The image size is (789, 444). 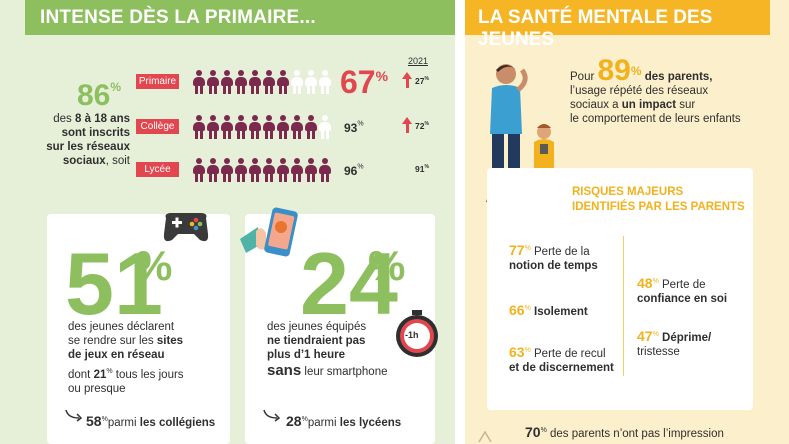 What do you see at coordinates (94, 95) in the screenshot?
I see `intro-pct-value: 86` at bounding box center [94, 95].